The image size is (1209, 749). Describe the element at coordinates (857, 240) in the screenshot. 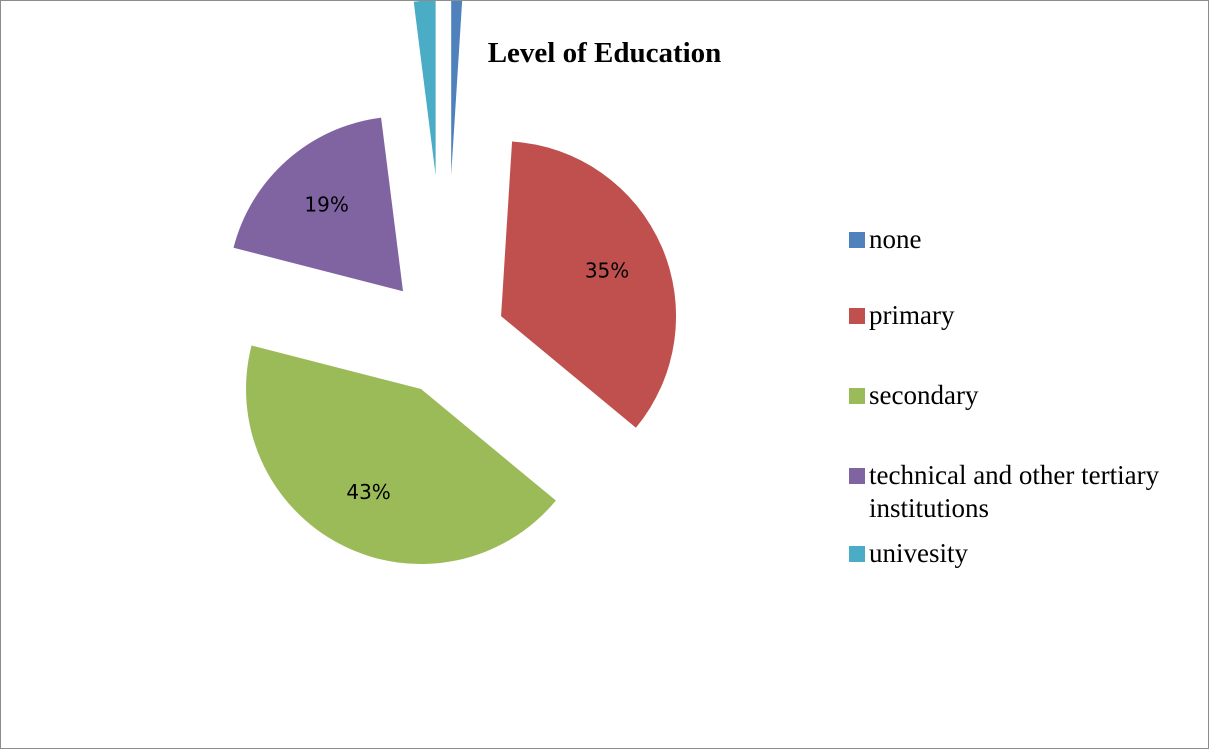

I see `legend-swatch-none` at that location.